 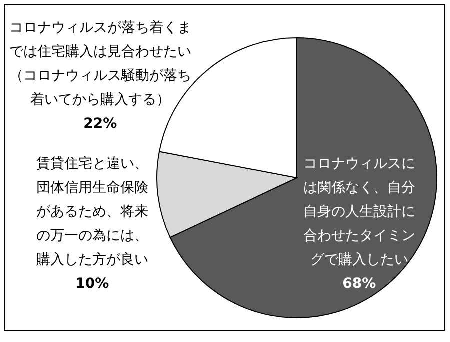 What do you see at coordinates (92, 212) in the screenshot?
I see `slice-label: 賃貸住宅と違い、団体信用生命保険があるため、将来の万一の為には、購入した方が良い` at bounding box center [92, 212].